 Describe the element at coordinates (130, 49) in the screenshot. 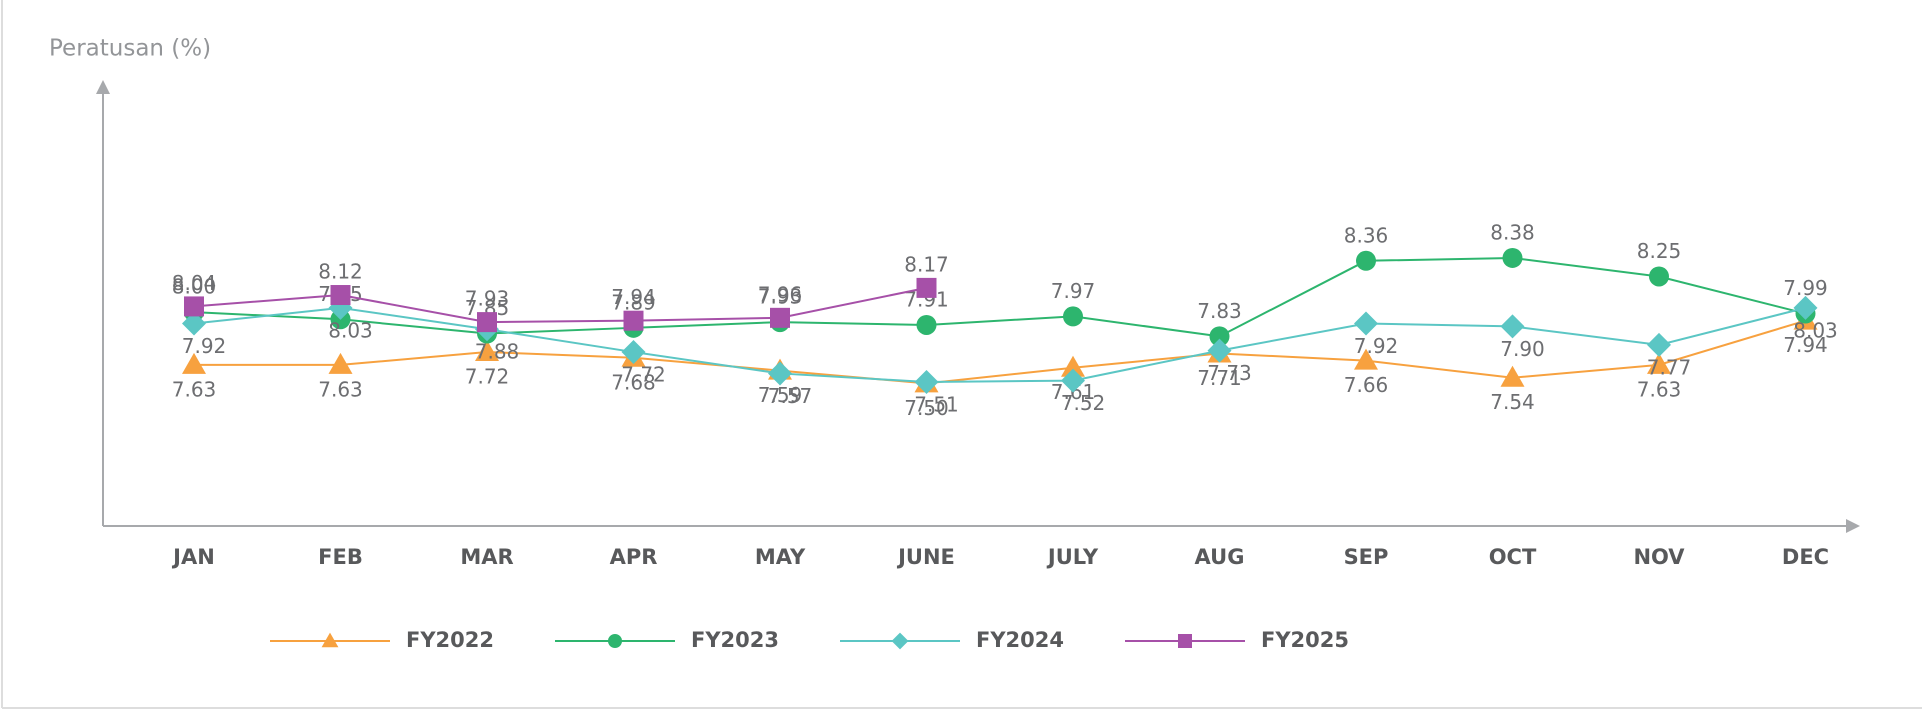

I see `y-axis-label: Peratusan (%)` at that location.